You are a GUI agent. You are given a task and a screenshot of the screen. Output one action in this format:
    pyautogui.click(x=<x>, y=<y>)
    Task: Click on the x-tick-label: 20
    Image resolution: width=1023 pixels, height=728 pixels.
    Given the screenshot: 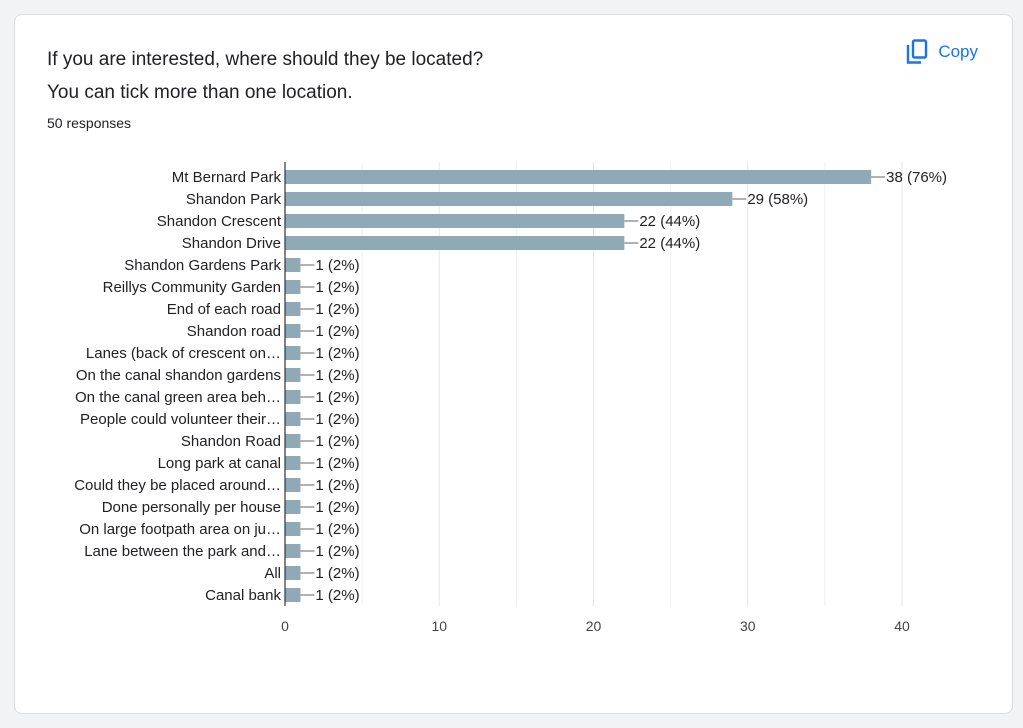 What is the action you would take?
    pyautogui.click(x=594, y=626)
    